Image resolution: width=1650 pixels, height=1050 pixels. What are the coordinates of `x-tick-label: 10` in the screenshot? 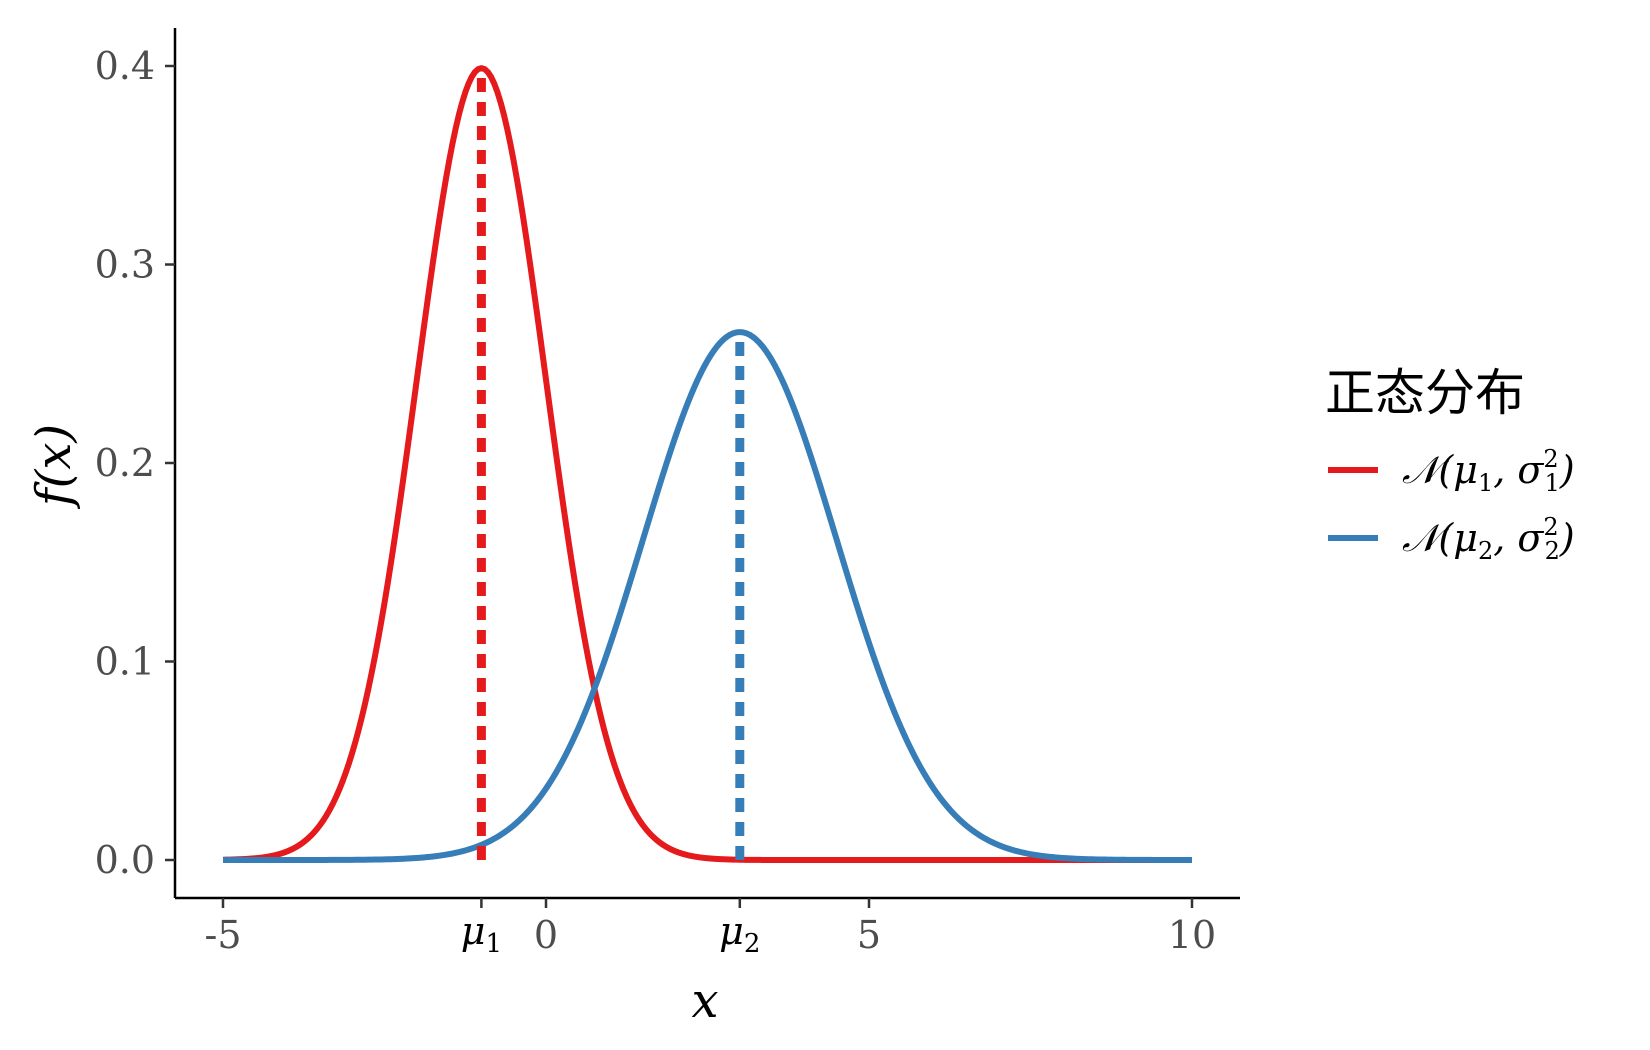 It's located at (1192, 935).